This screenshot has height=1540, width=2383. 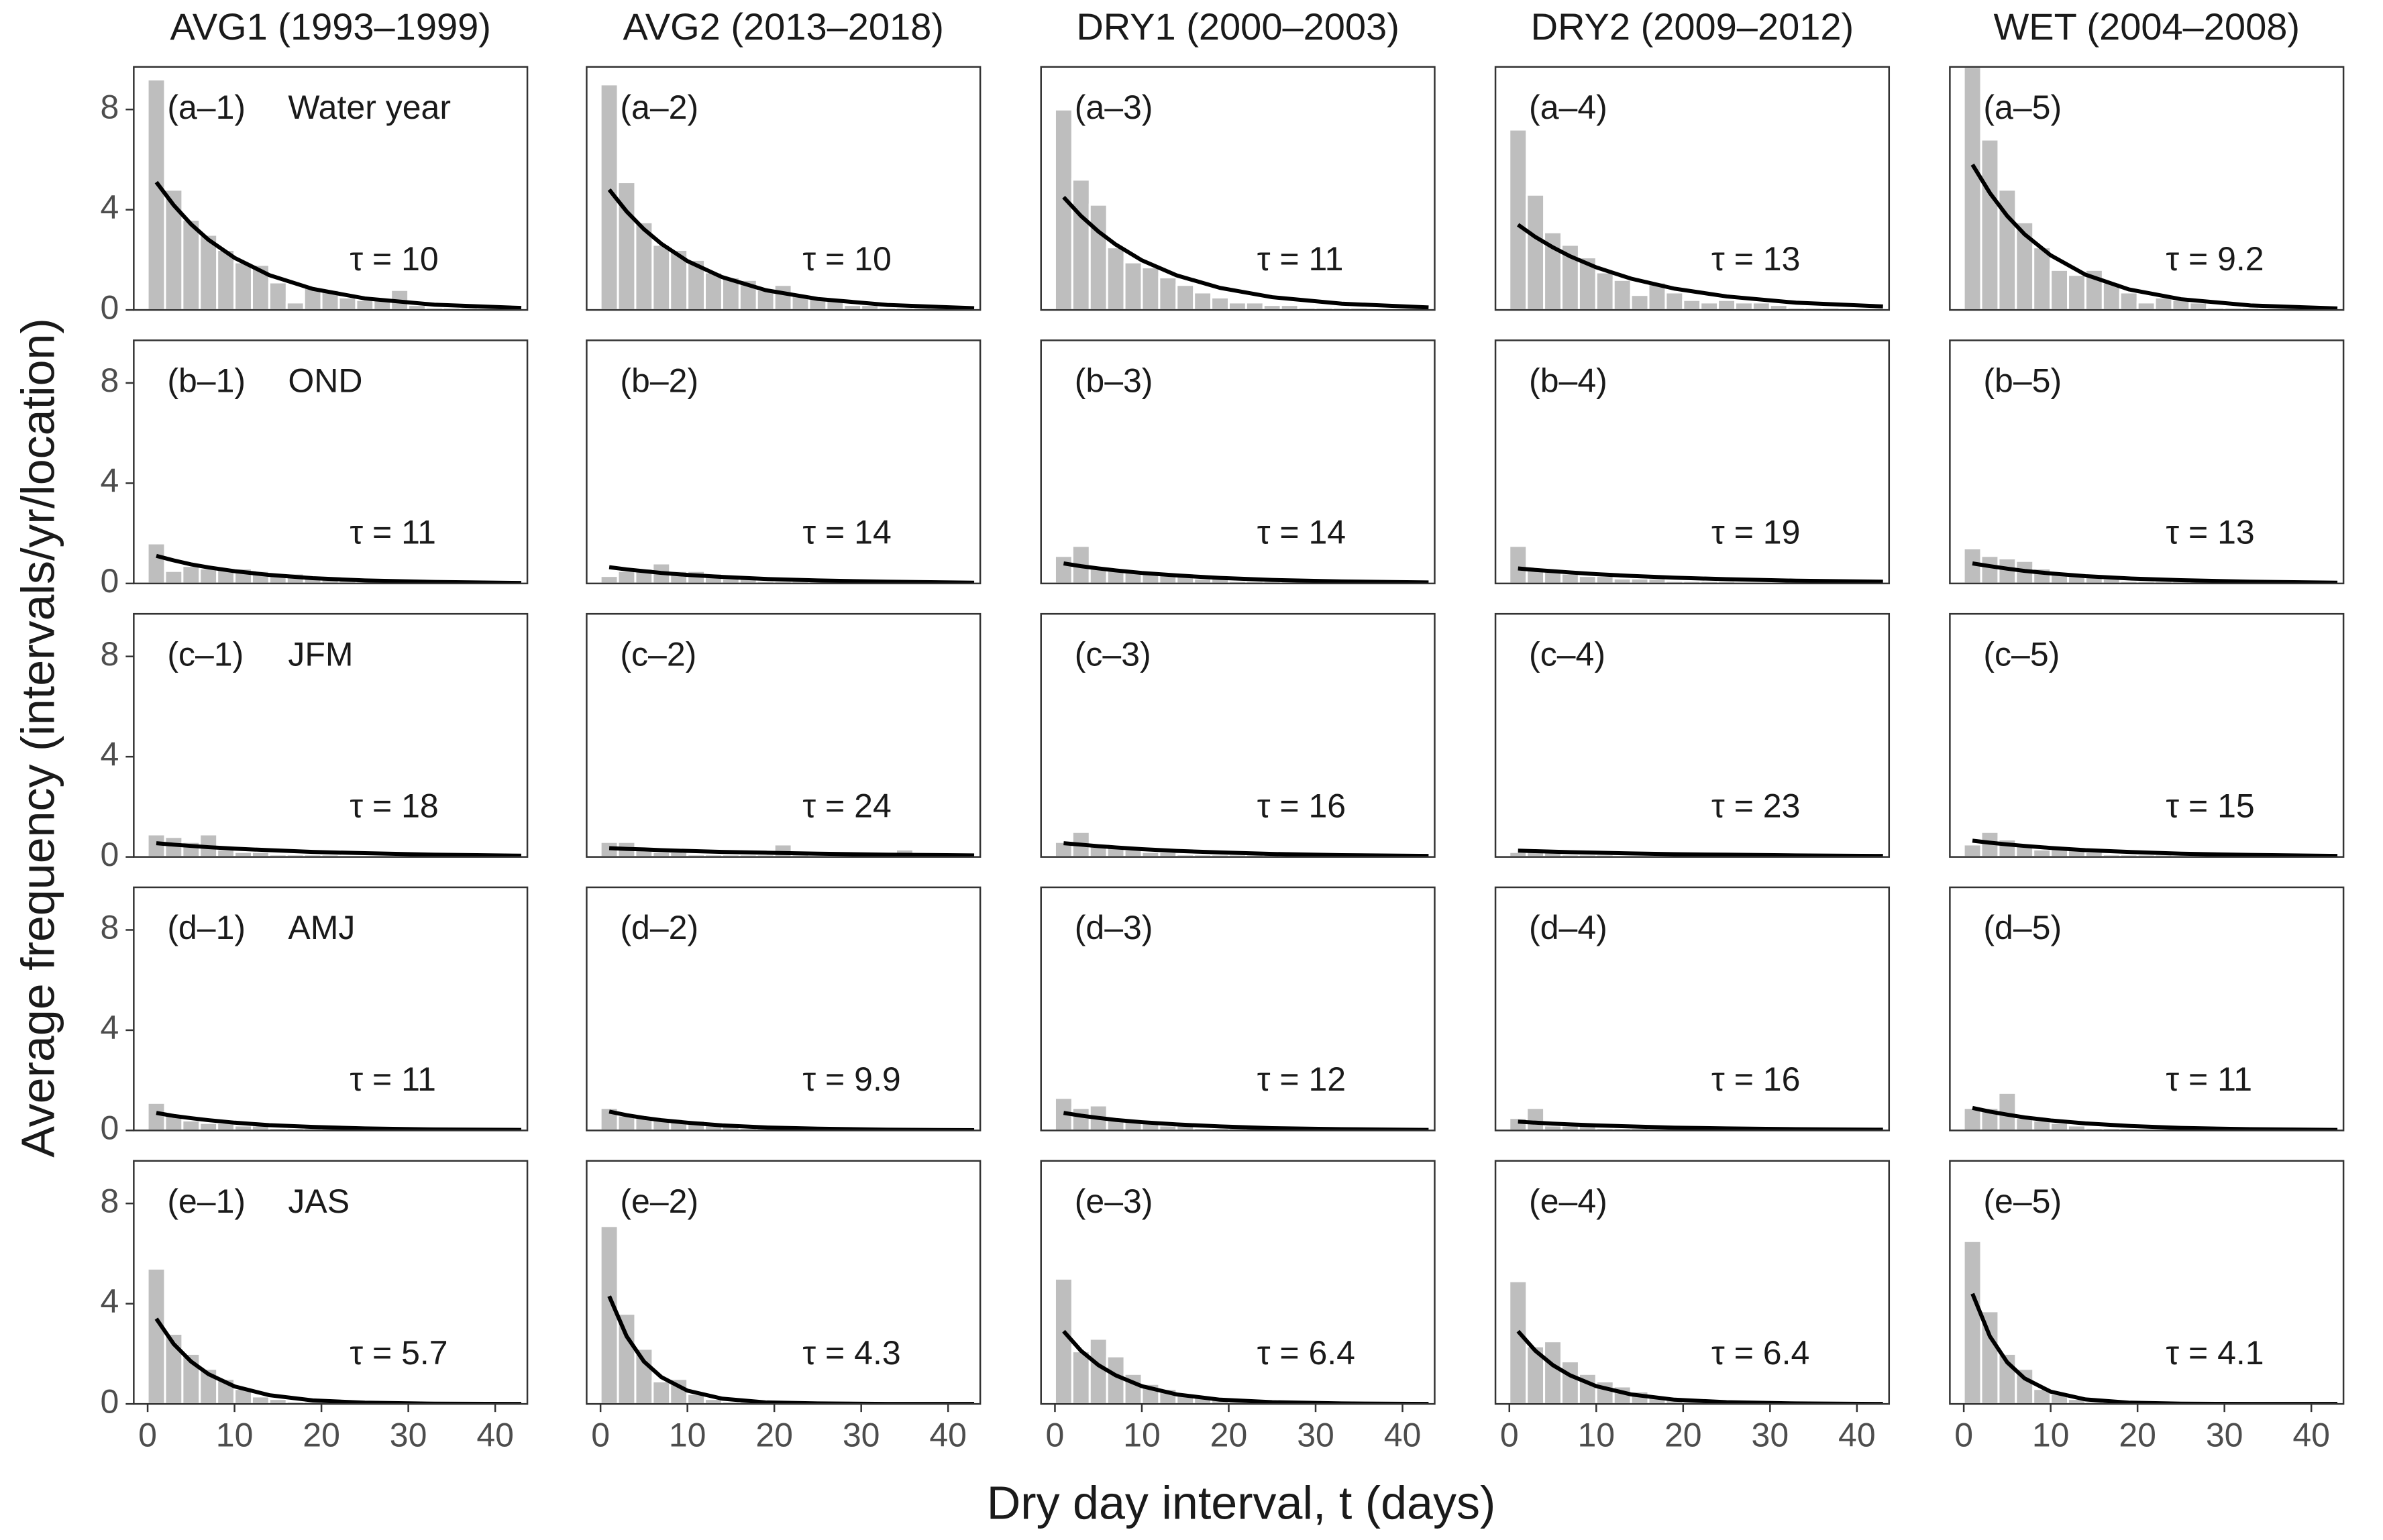 What do you see at coordinates (1567, 654) in the screenshot?
I see `panel-label: (c–4)` at bounding box center [1567, 654].